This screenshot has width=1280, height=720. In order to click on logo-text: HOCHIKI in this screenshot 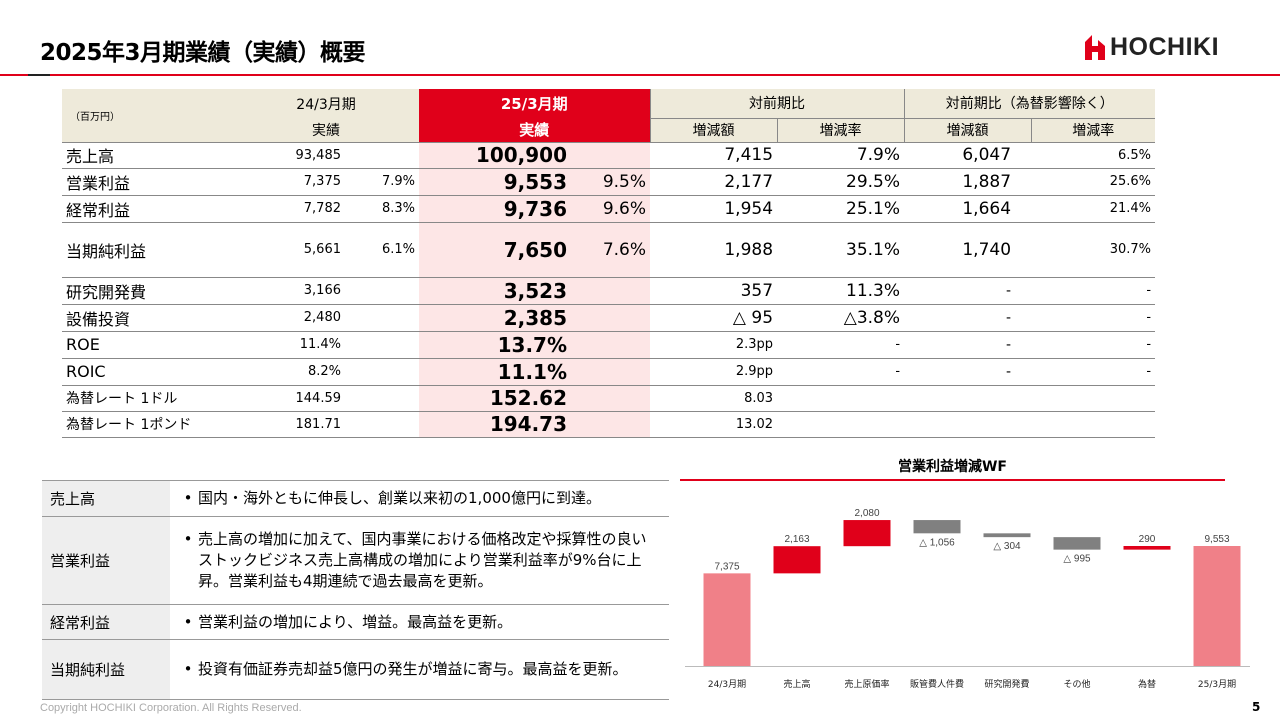, I will do `click(1165, 46)`.